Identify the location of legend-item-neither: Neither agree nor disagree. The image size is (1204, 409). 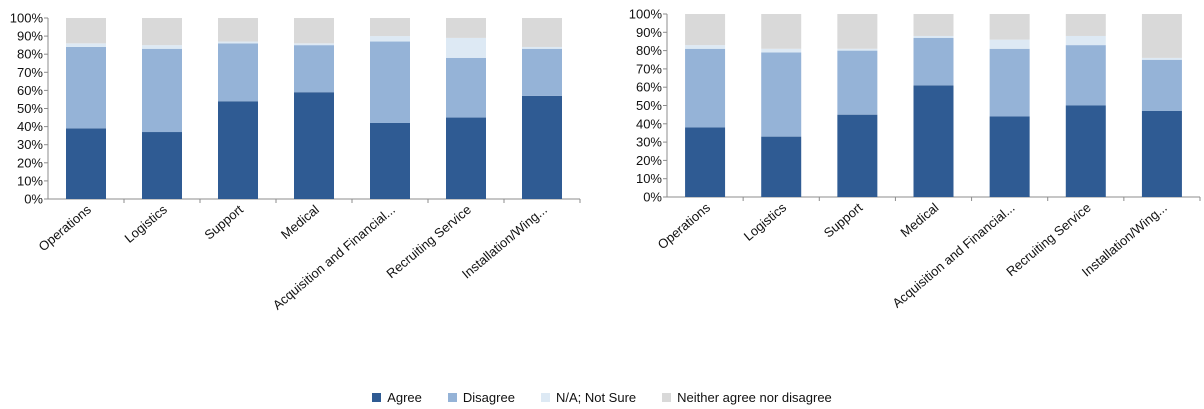
(747, 397).